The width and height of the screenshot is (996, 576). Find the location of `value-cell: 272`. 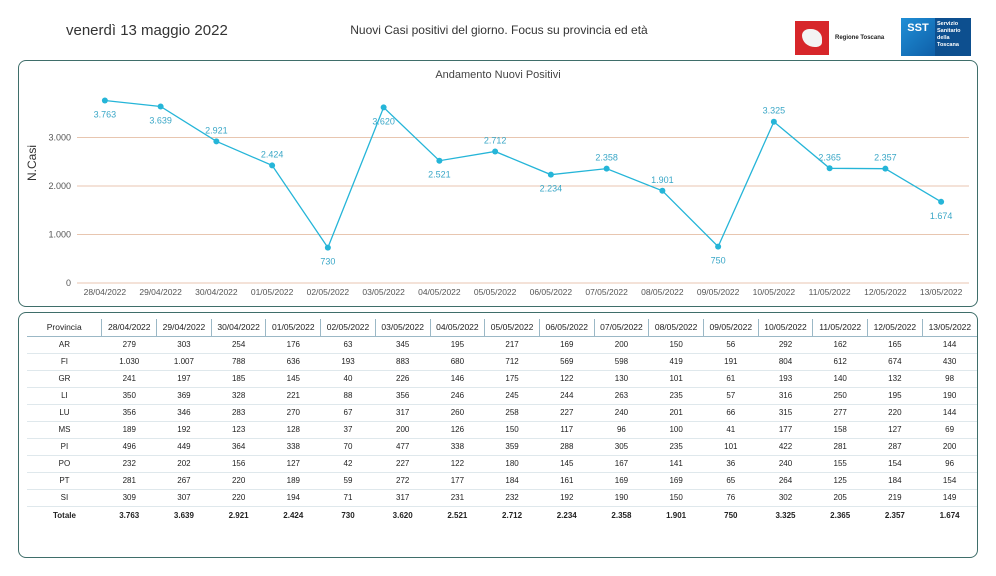

value-cell: 272 is located at coordinates (403, 481).